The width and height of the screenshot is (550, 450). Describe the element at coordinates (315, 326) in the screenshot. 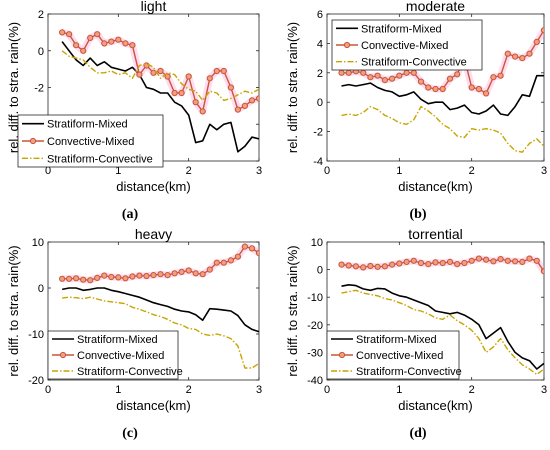

I see `panel-d-y-tick-label: -20` at that location.